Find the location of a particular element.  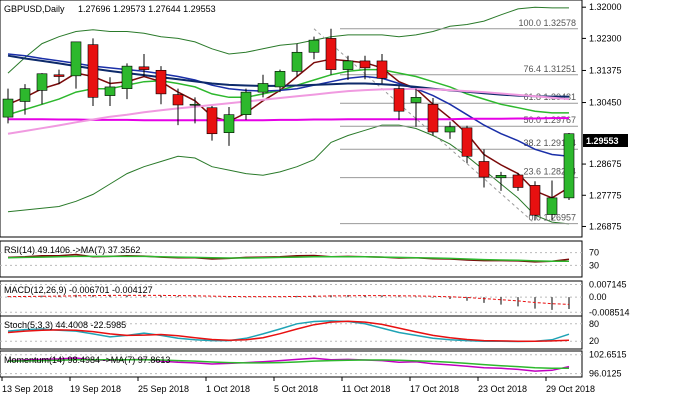

date-tick-label: 5 Oct 2018 is located at coordinates (296, 389).